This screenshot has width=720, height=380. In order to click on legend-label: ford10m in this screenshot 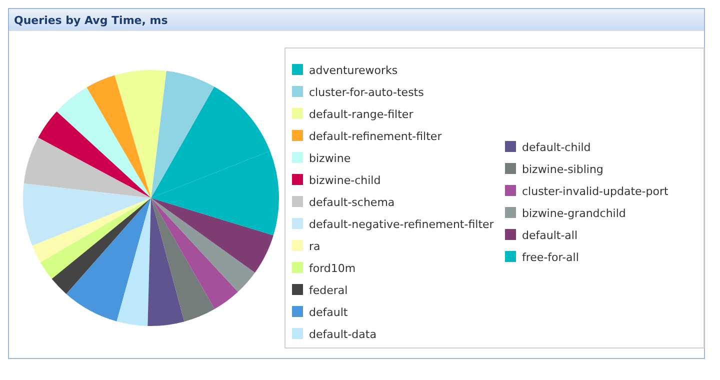, I will do `click(332, 268)`.